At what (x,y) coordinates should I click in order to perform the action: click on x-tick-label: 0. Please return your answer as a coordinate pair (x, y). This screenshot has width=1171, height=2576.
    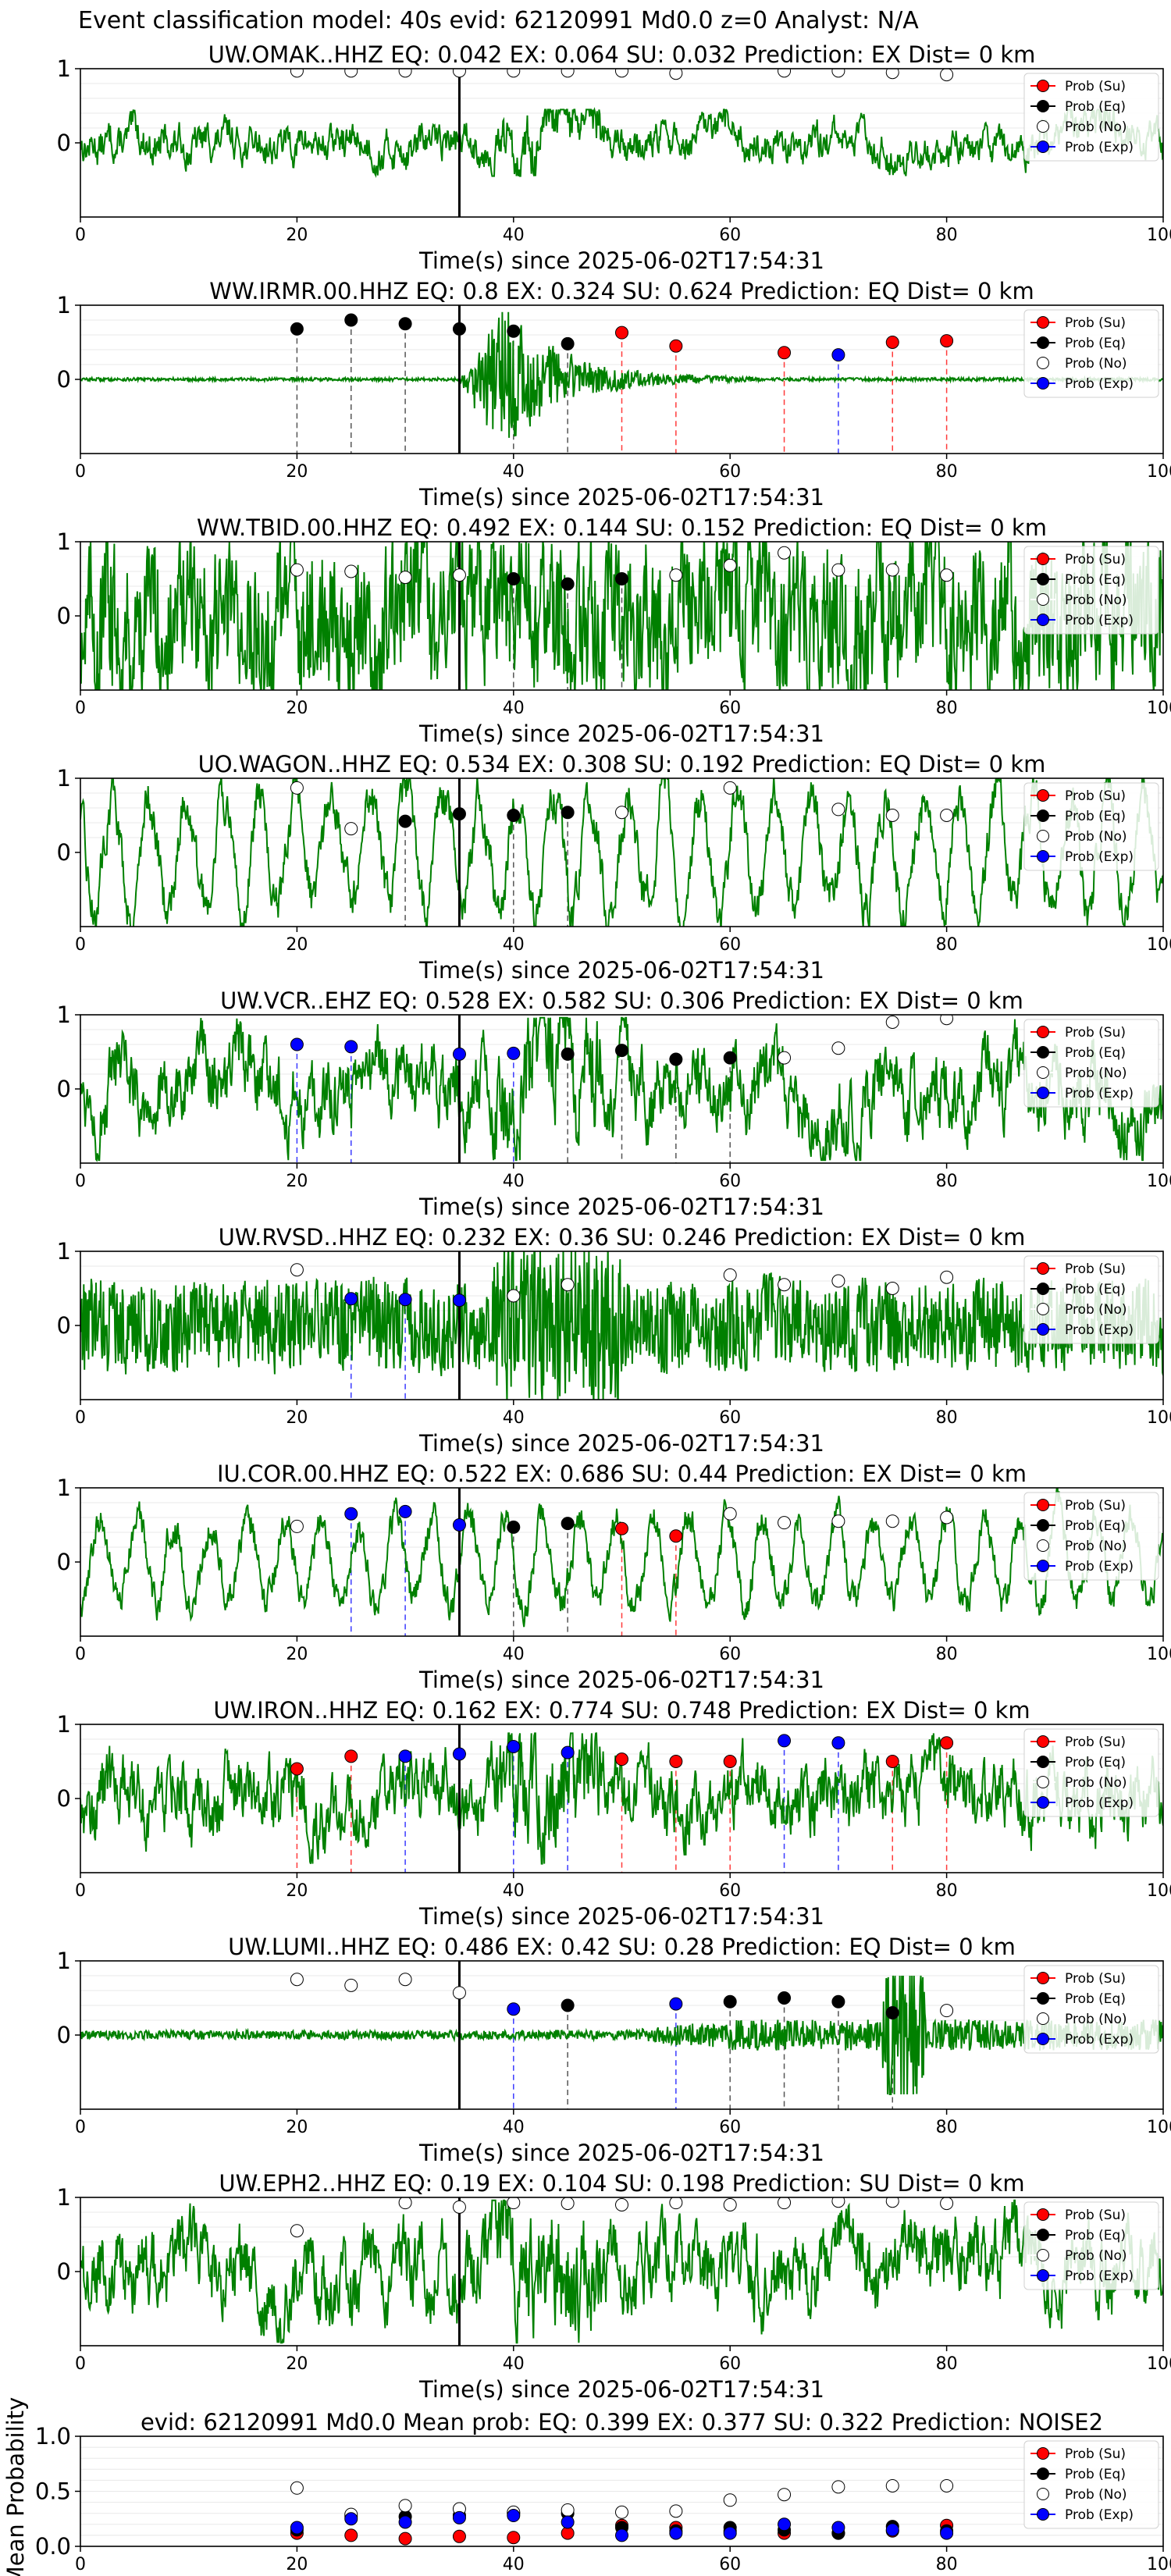
    Looking at the image, I should click on (80, 235).